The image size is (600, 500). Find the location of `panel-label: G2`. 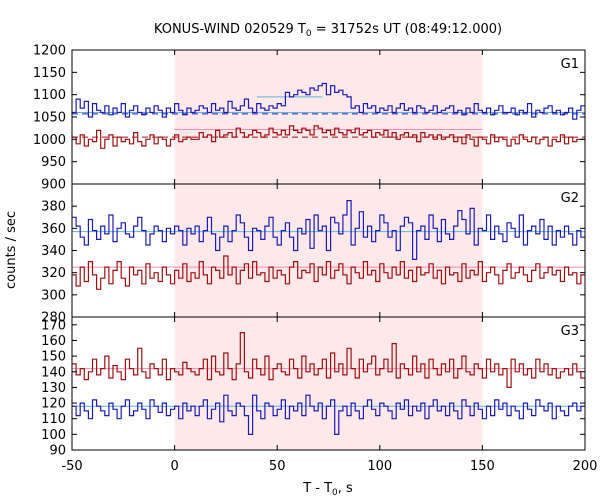

panel-label: G2 is located at coordinates (570, 198).